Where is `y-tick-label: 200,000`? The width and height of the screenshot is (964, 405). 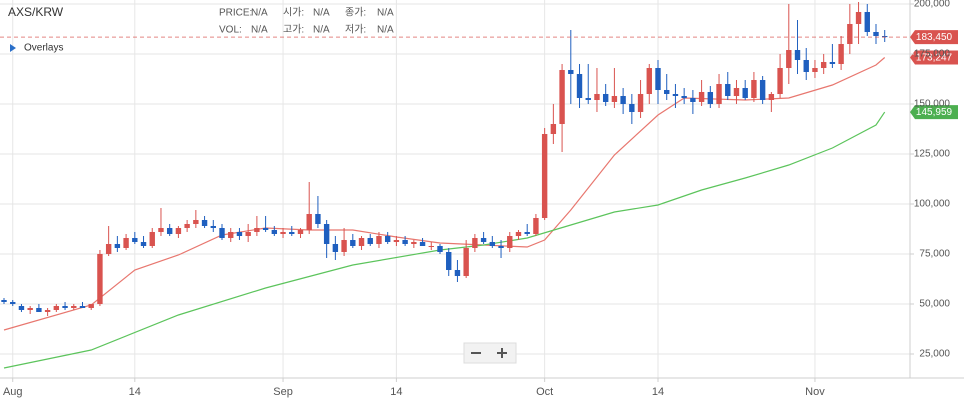
y-tick-label: 200,000 is located at coordinates (932, 5).